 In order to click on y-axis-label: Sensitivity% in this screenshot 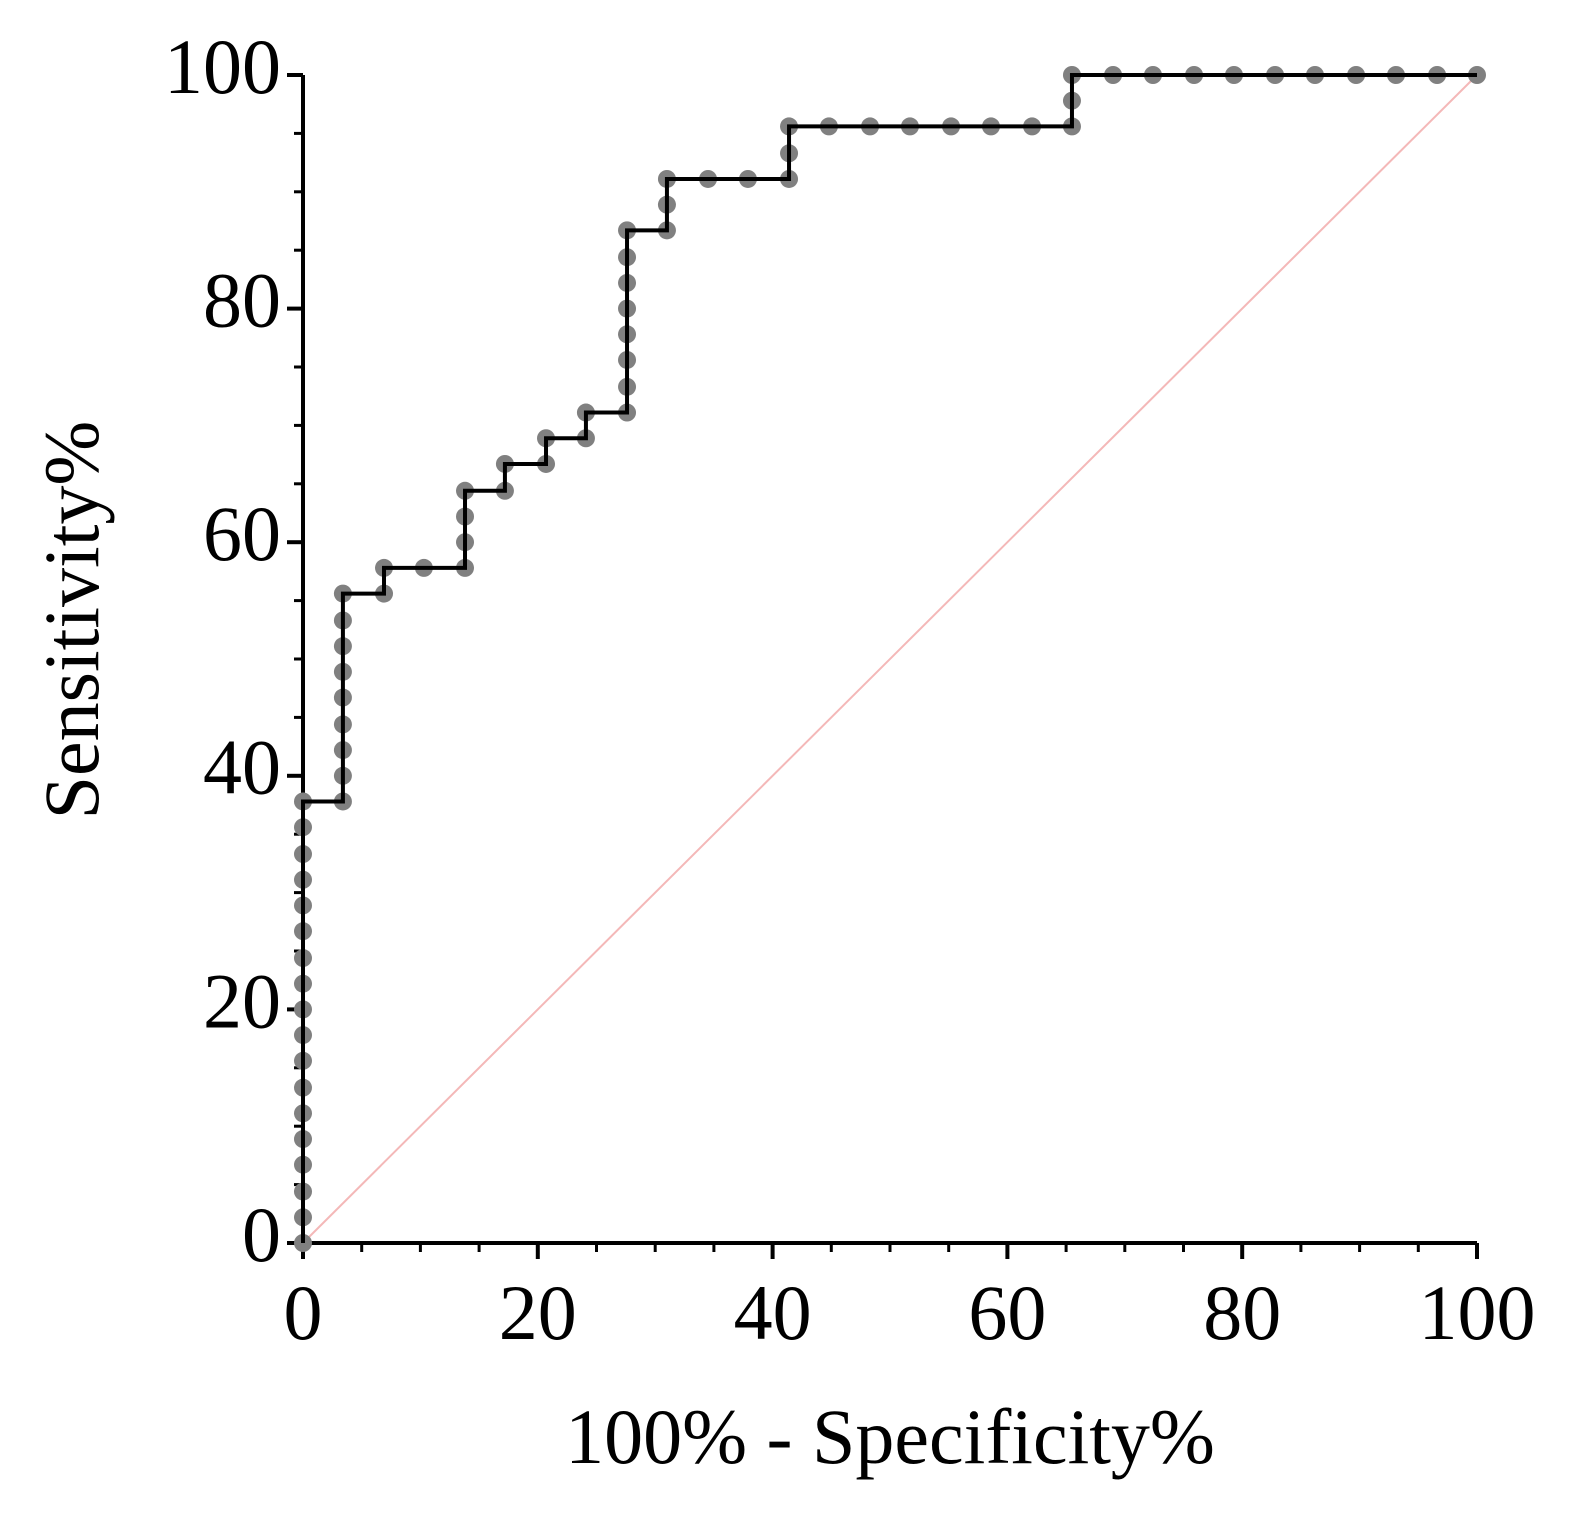, I will do `click(71, 620)`.